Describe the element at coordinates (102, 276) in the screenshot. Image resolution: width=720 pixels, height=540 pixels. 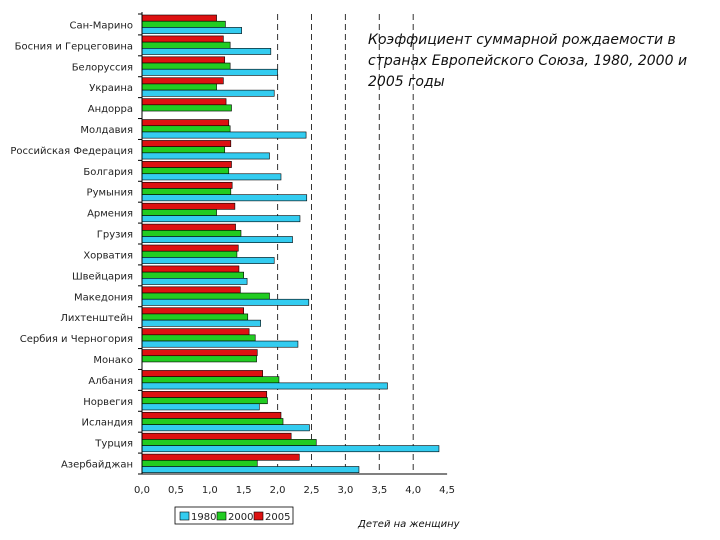
I see `category-label: Швейцария` at that location.